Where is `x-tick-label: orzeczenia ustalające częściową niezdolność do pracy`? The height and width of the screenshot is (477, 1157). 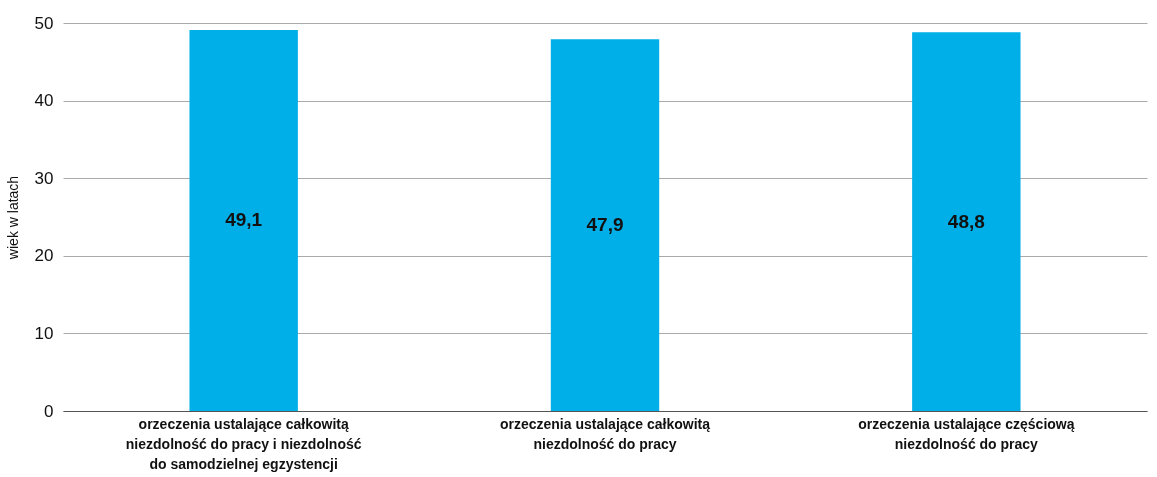 x-tick-label: orzeczenia ustalające częściową niezdolność do pracy is located at coordinates (966, 433).